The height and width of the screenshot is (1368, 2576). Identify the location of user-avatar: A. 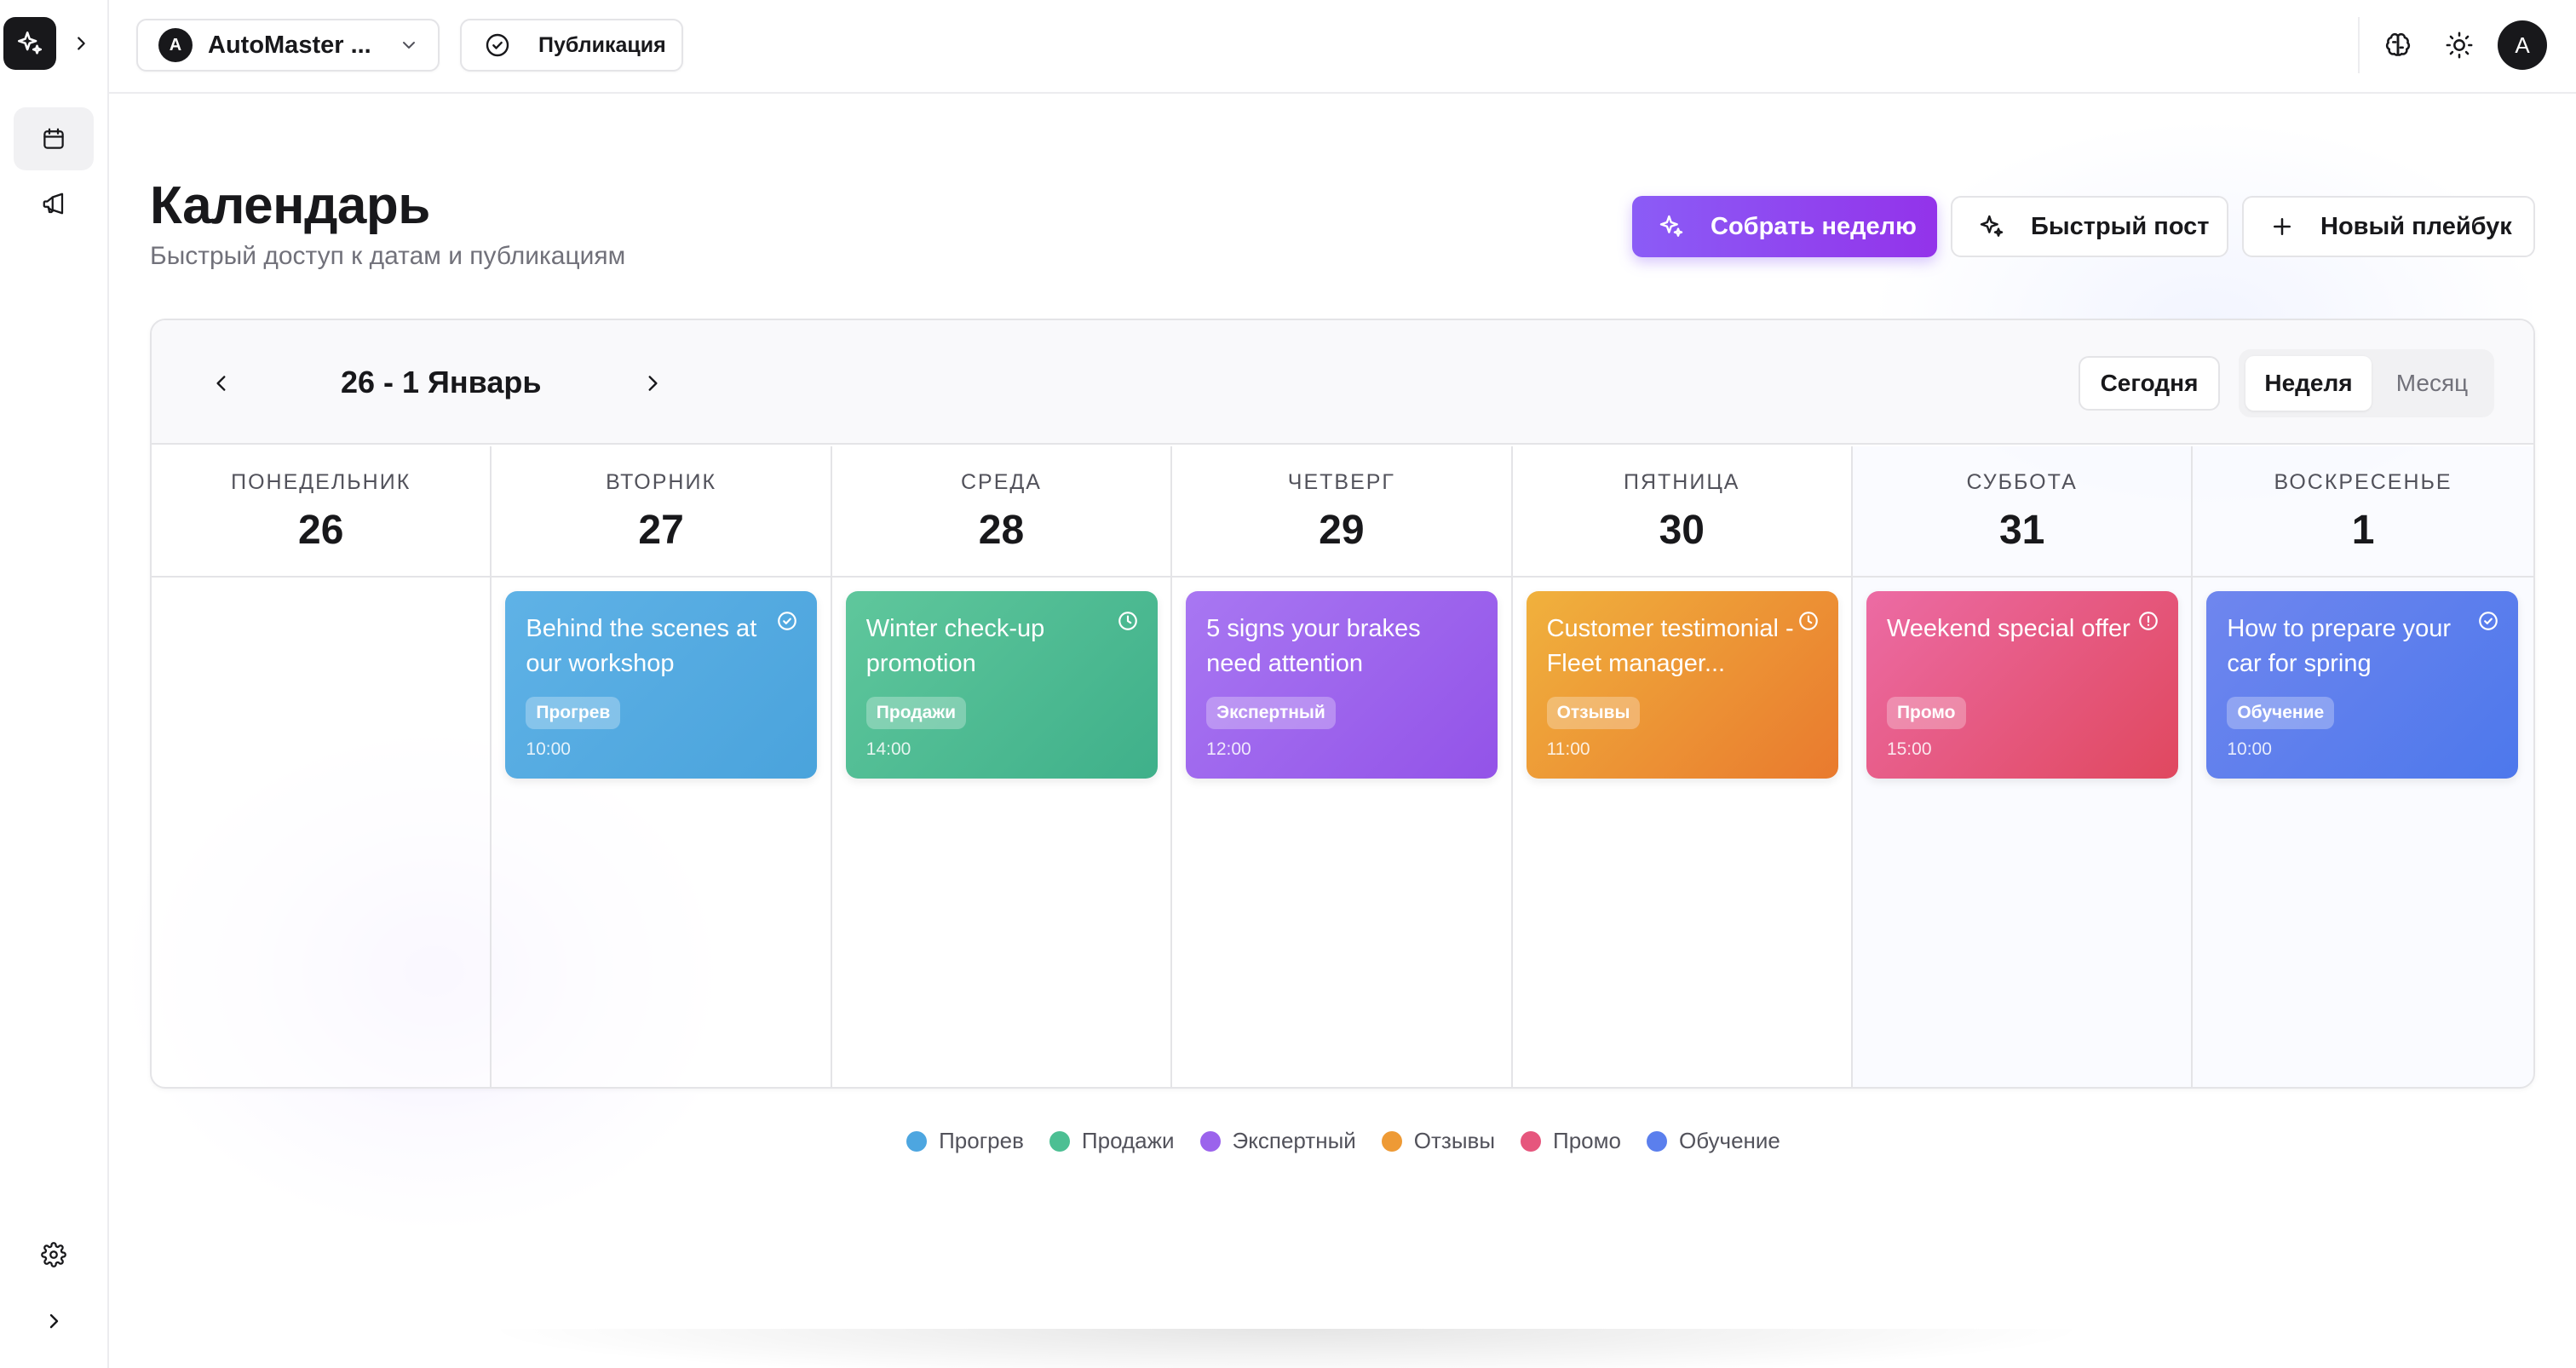
(2523, 45).